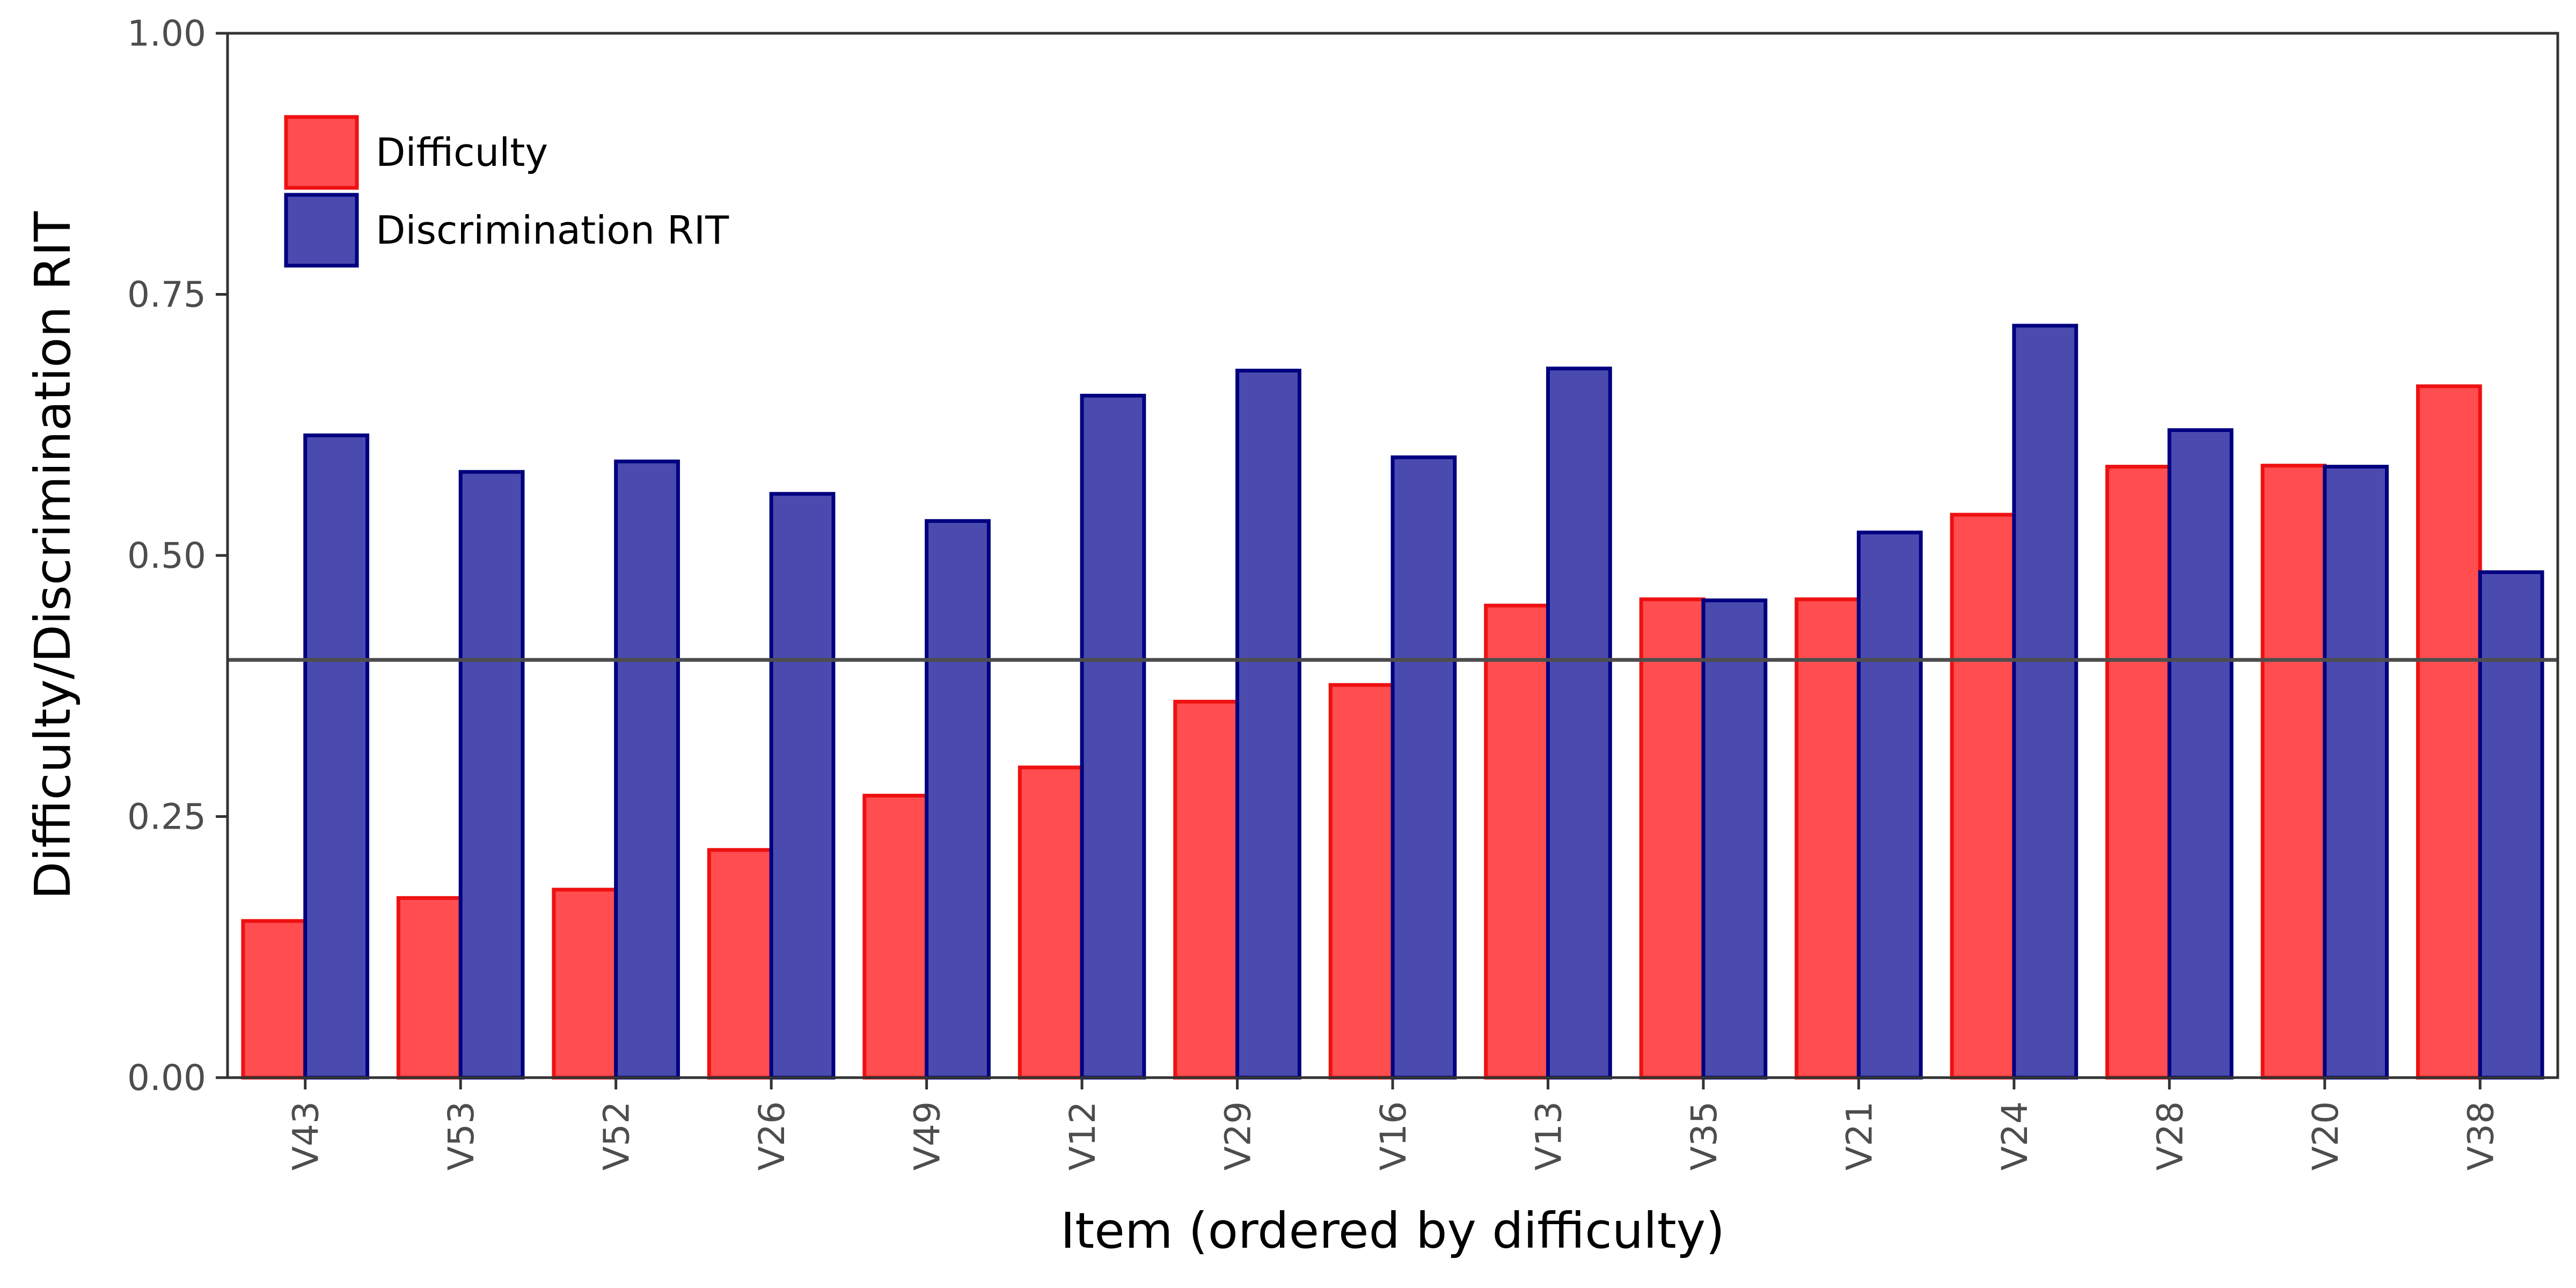 Image resolution: width=2576 pixels, height=1288 pixels. Describe the element at coordinates (491, 775) in the screenshot. I see `bar-discrimination-v53` at that location.